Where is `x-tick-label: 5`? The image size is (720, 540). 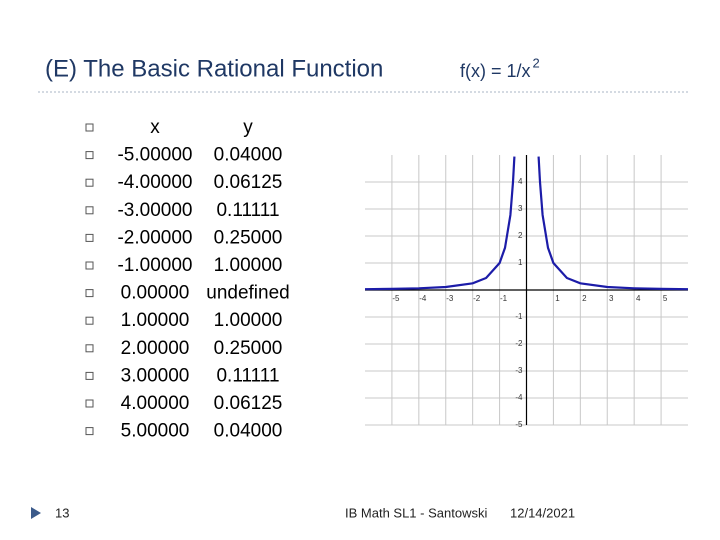
x-tick-label: 5 is located at coordinates (665, 298).